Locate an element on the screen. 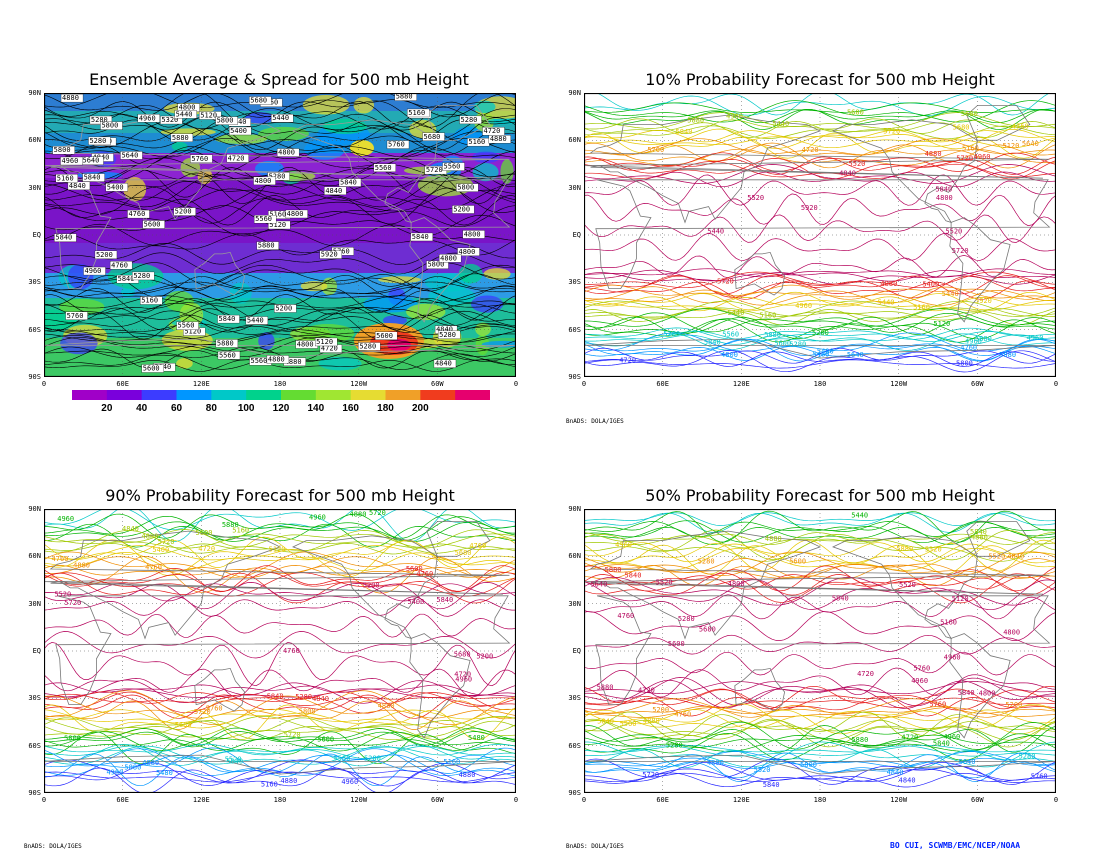 The width and height of the screenshot is (1100, 850). colorbar-label: 100 is located at coordinates (246, 408).